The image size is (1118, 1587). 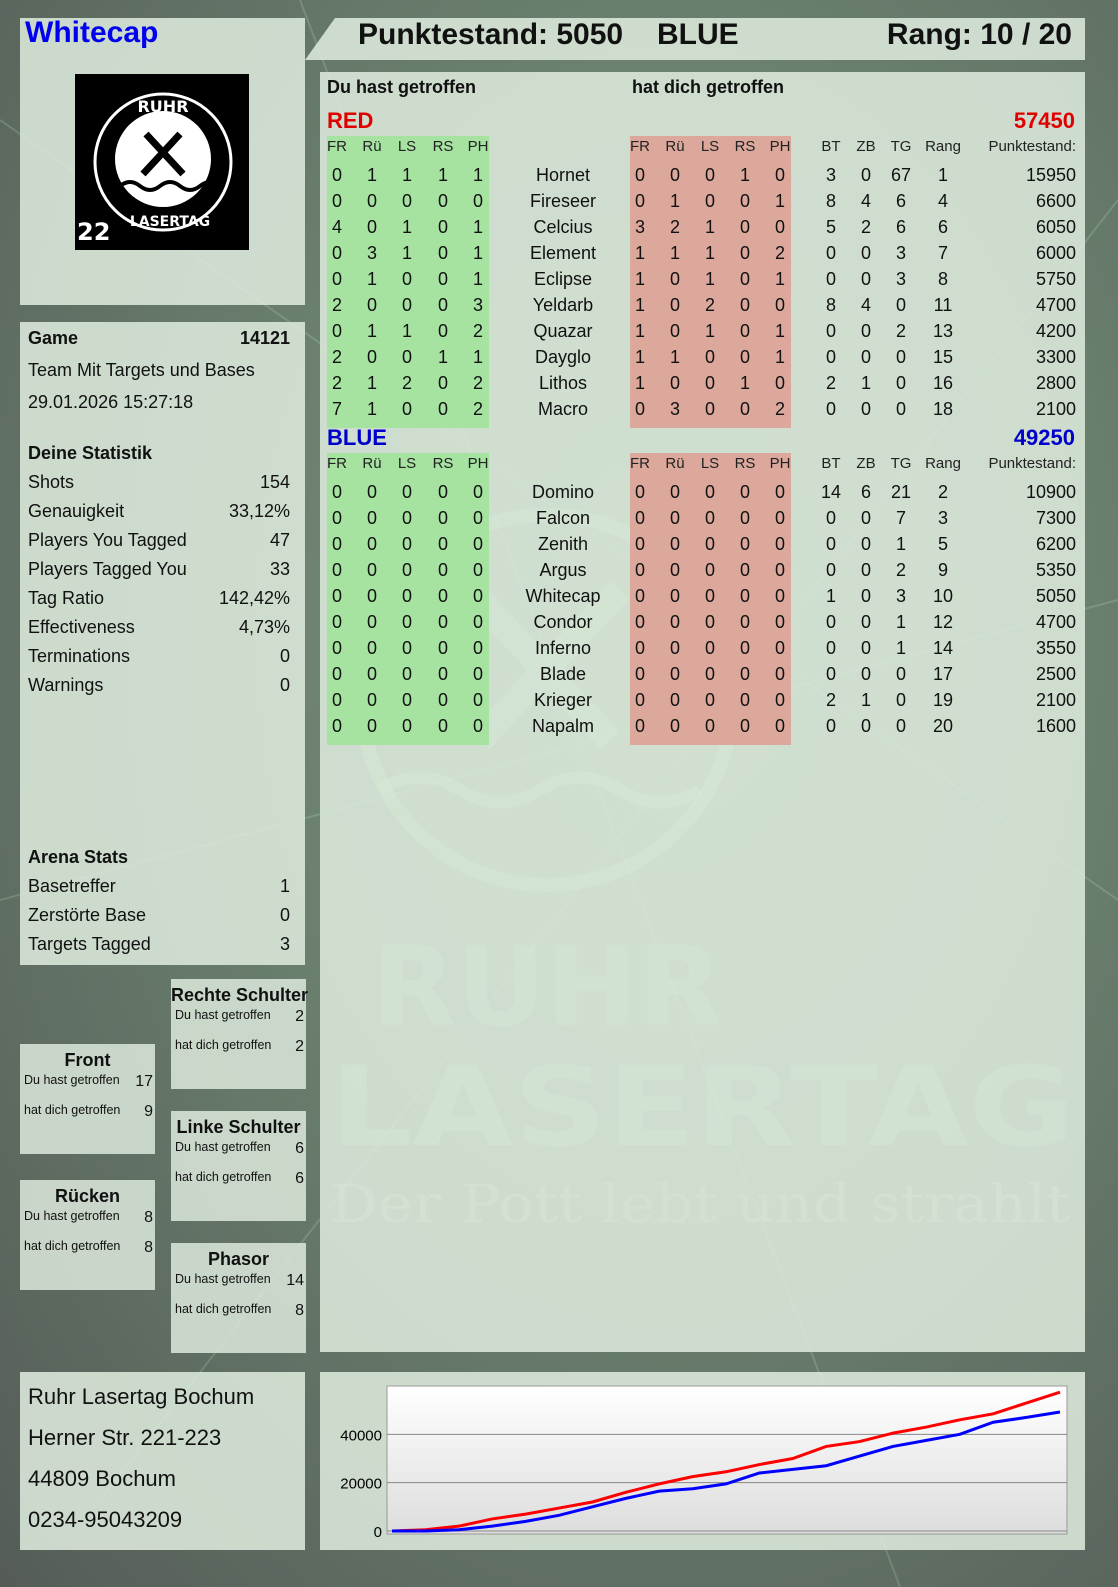 What do you see at coordinates (831, 492) in the screenshot?
I see `stat-cell: 14` at bounding box center [831, 492].